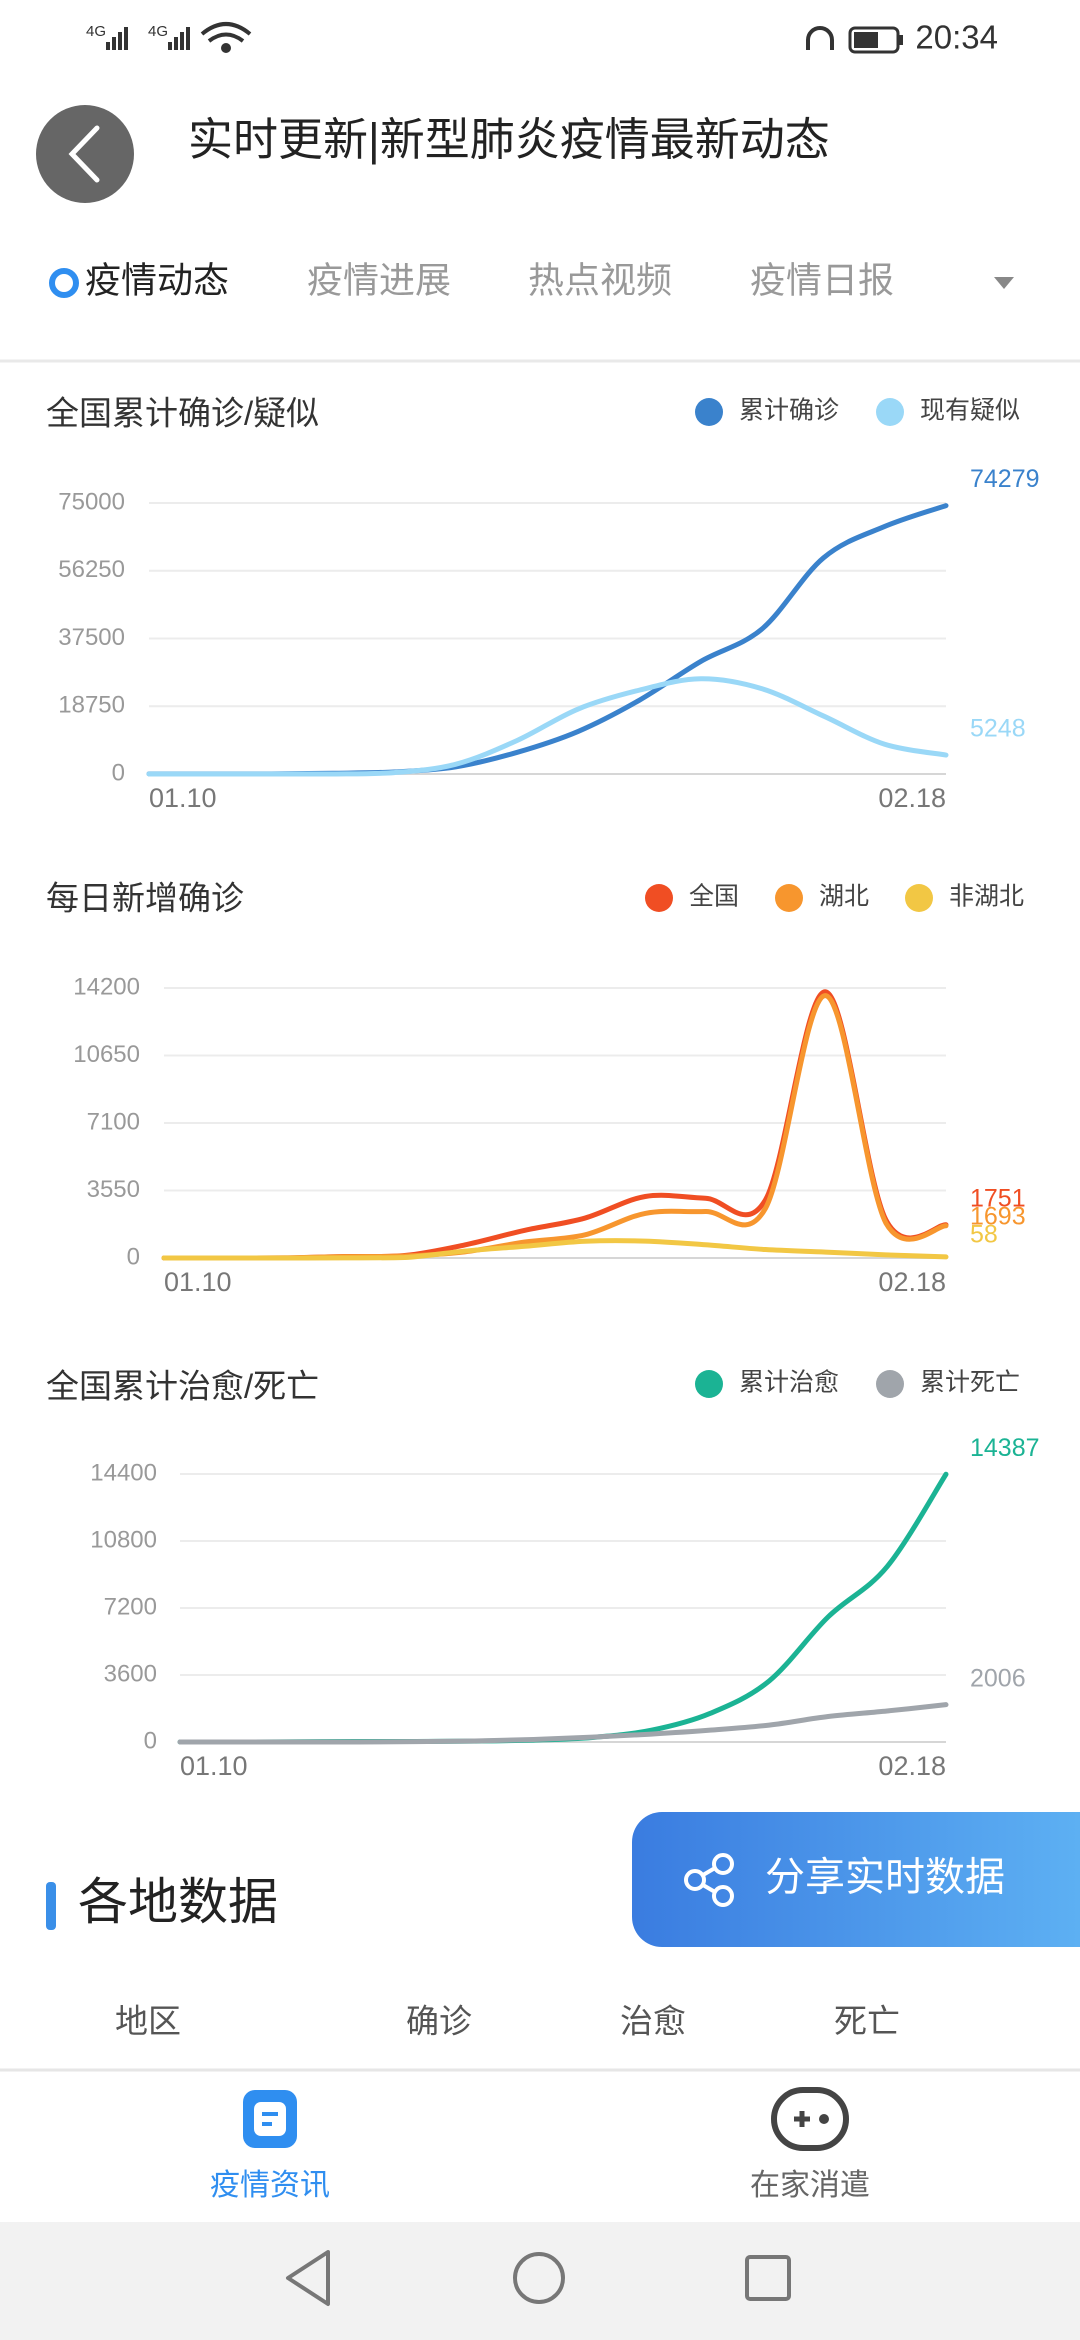 The image size is (1080, 2340). What do you see at coordinates (986, 897) in the screenshot?
I see `legend-label: 非湖北` at bounding box center [986, 897].